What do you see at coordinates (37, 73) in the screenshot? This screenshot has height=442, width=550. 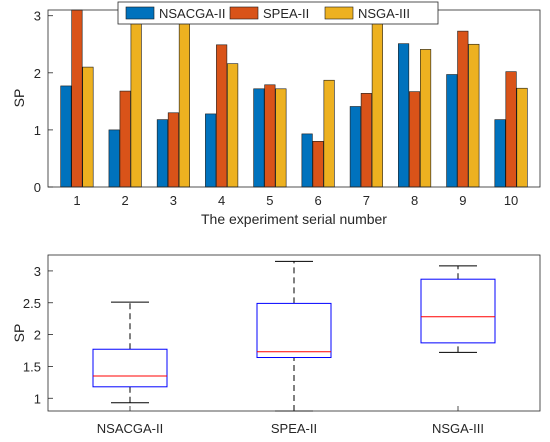 I see `bar-y-tick-label: 2` at bounding box center [37, 73].